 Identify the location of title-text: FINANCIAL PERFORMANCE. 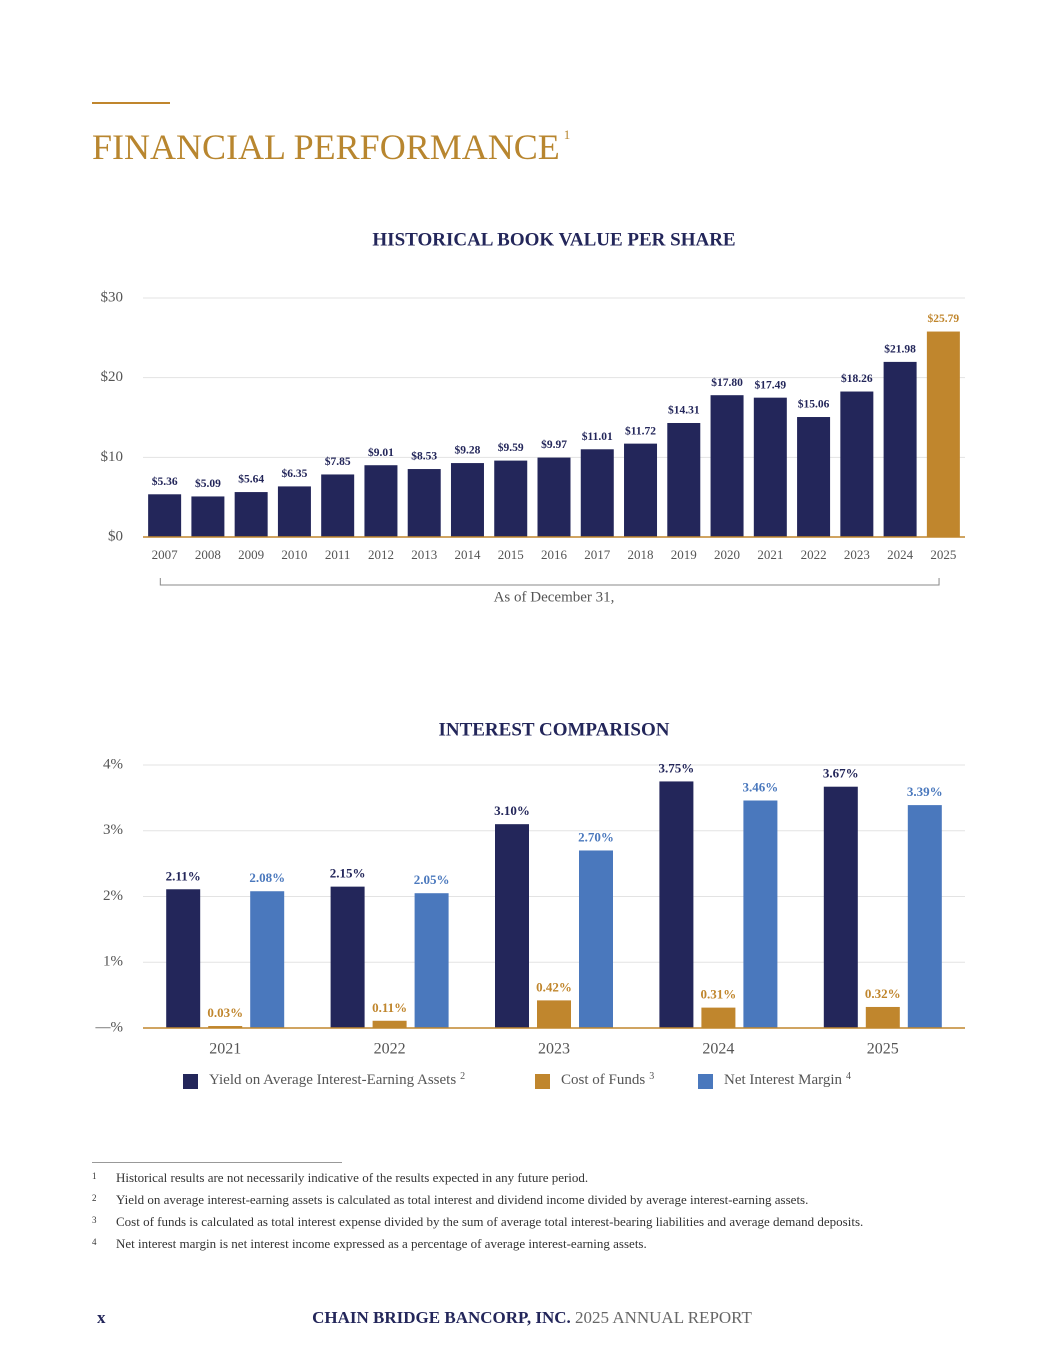
(326, 147).